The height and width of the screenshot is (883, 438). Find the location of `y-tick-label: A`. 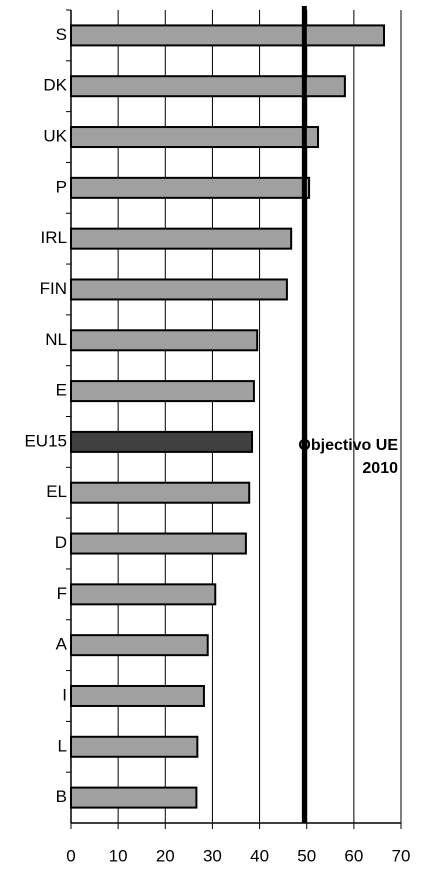

y-tick-label: A is located at coordinates (62, 644).